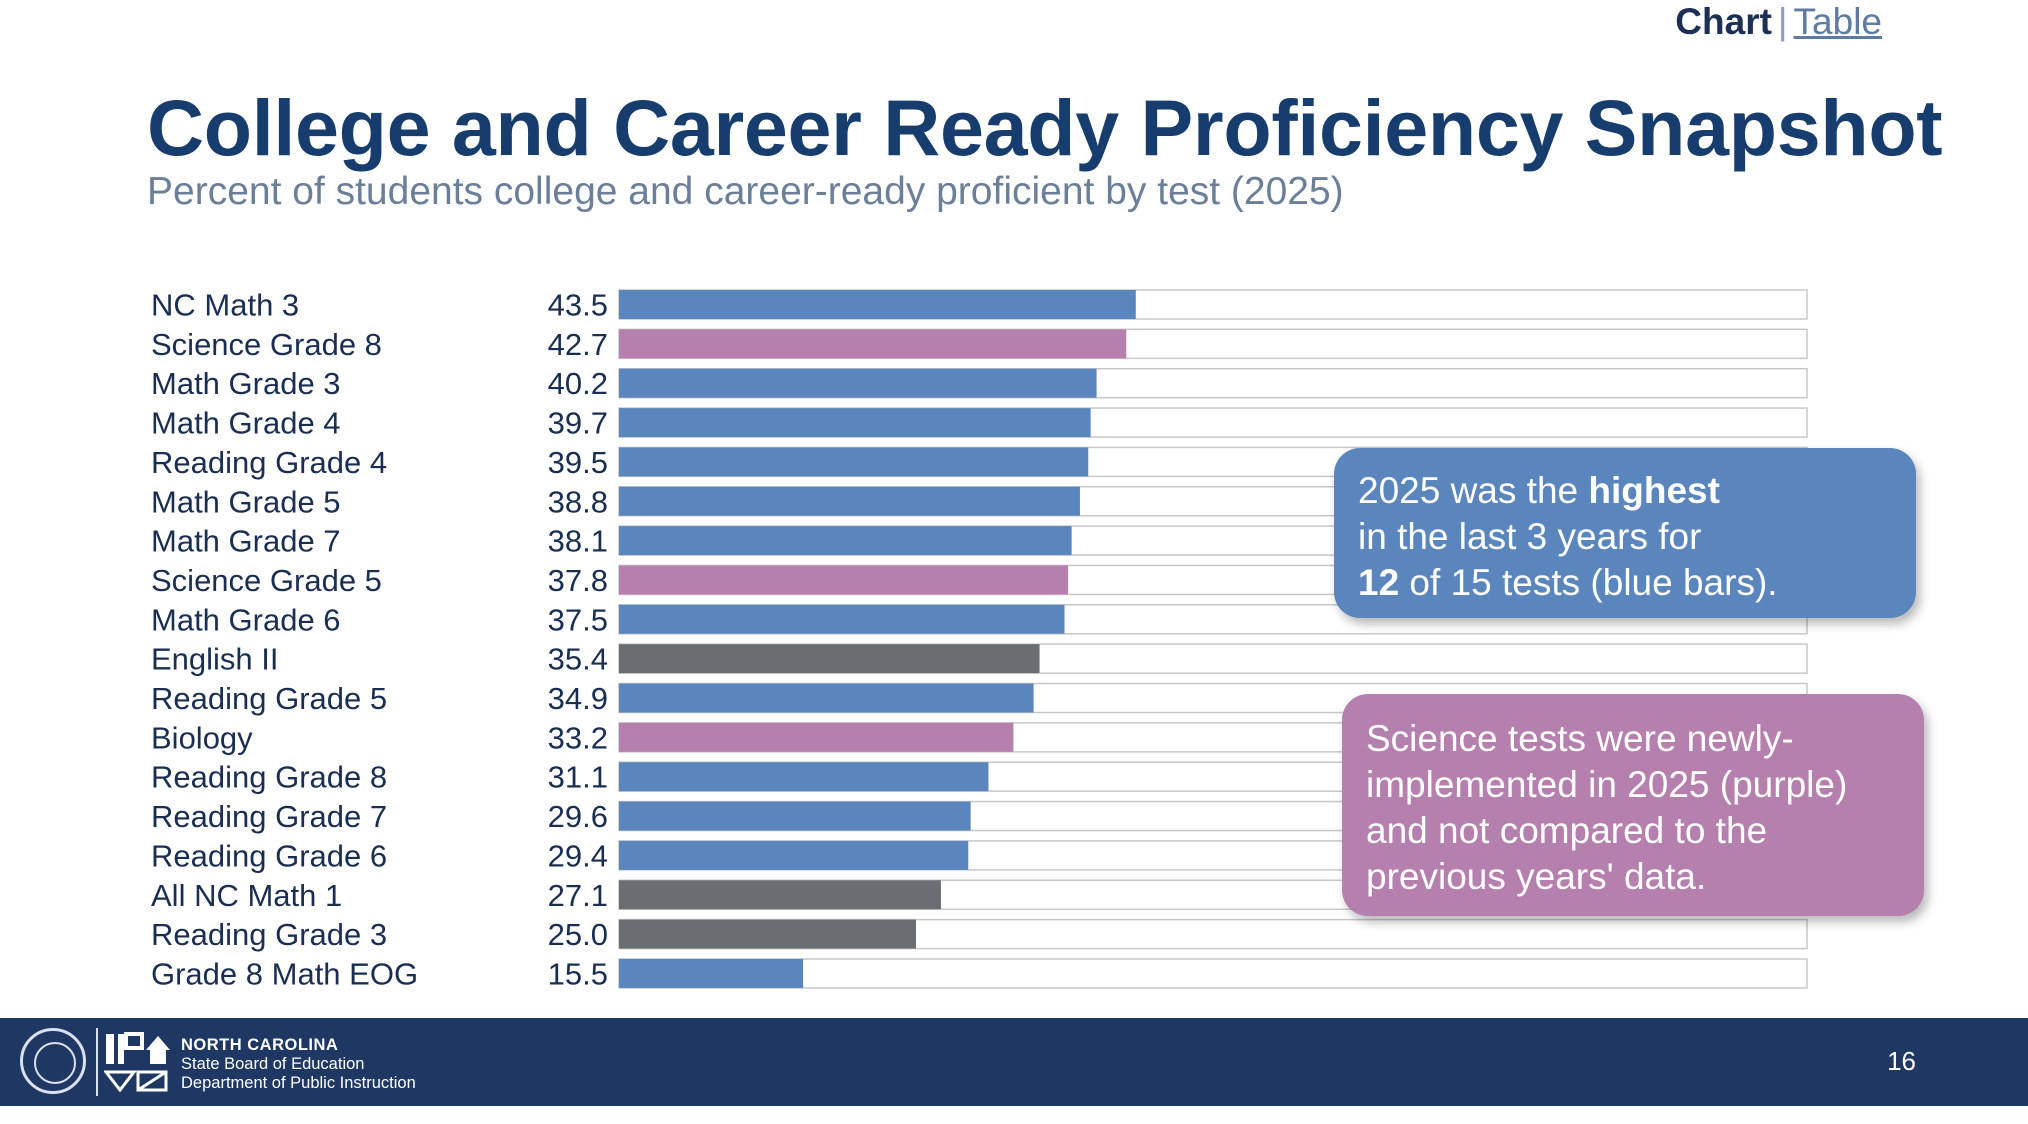  I want to click on page-number: 16, so click(1901, 1061).